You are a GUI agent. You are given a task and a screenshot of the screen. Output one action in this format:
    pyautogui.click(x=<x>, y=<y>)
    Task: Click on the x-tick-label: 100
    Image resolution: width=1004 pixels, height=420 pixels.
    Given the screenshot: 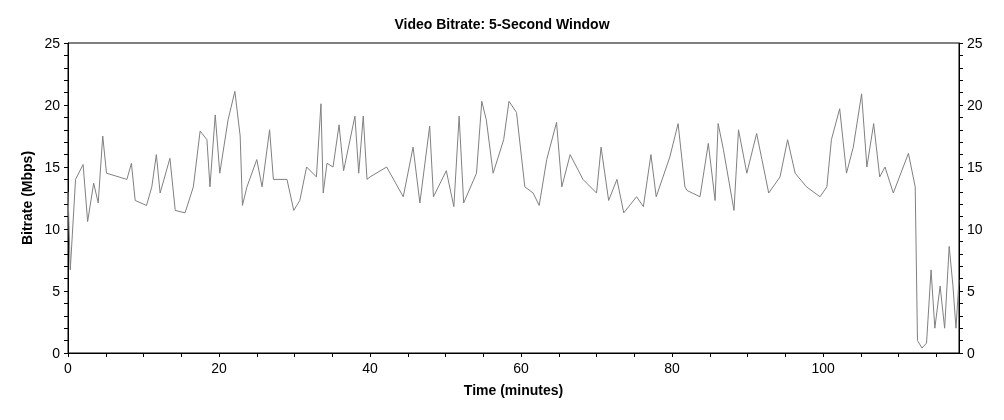 What is the action you would take?
    pyautogui.click(x=823, y=368)
    